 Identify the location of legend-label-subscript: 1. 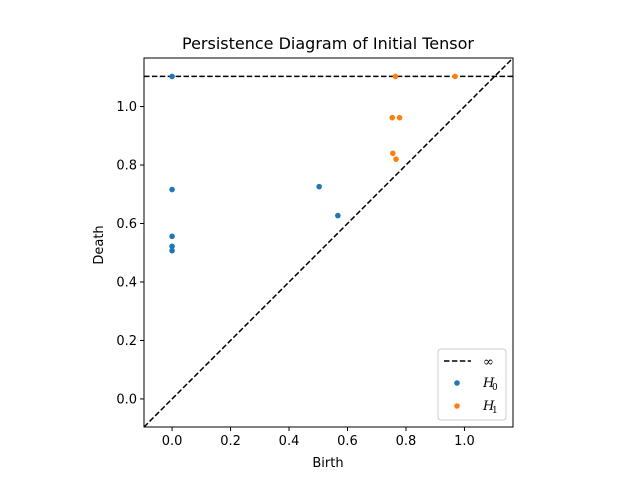
(495, 411).